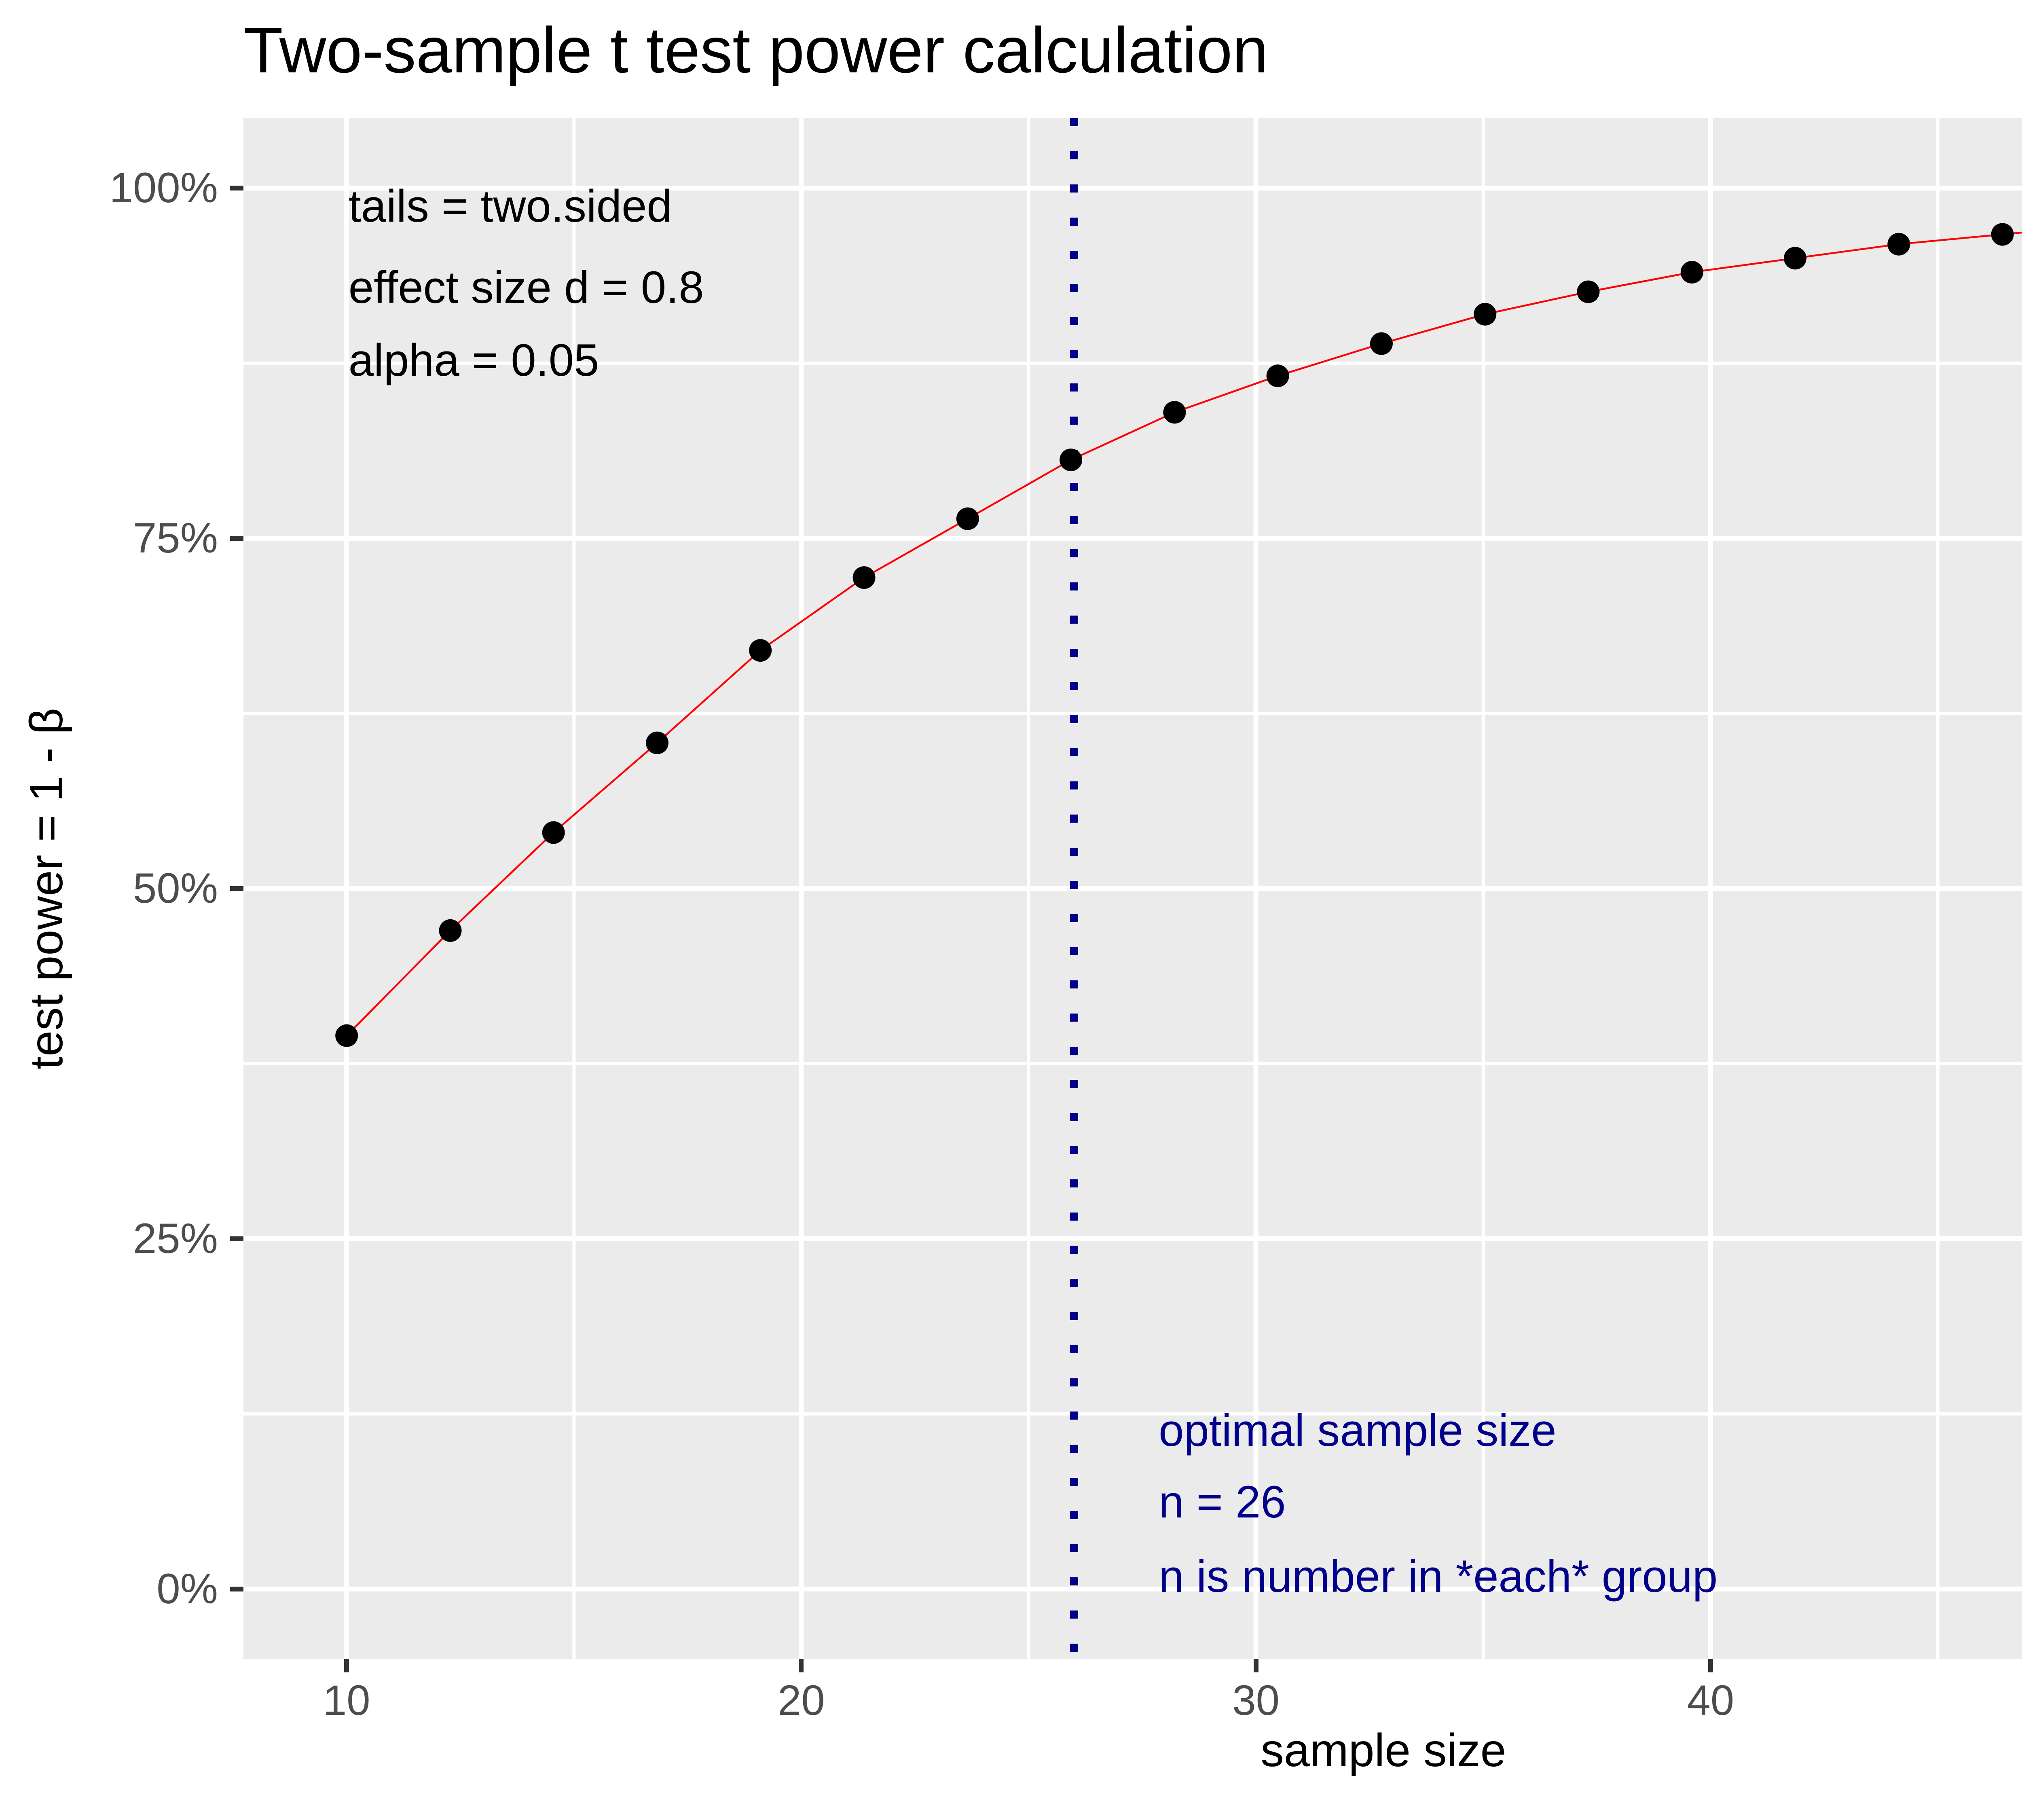 This screenshot has width=2022, height=1820. What do you see at coordinates (1256, 1701) in the screenshot?
I see `x-tick-label: 30` at bounding box center [1256, 1701].